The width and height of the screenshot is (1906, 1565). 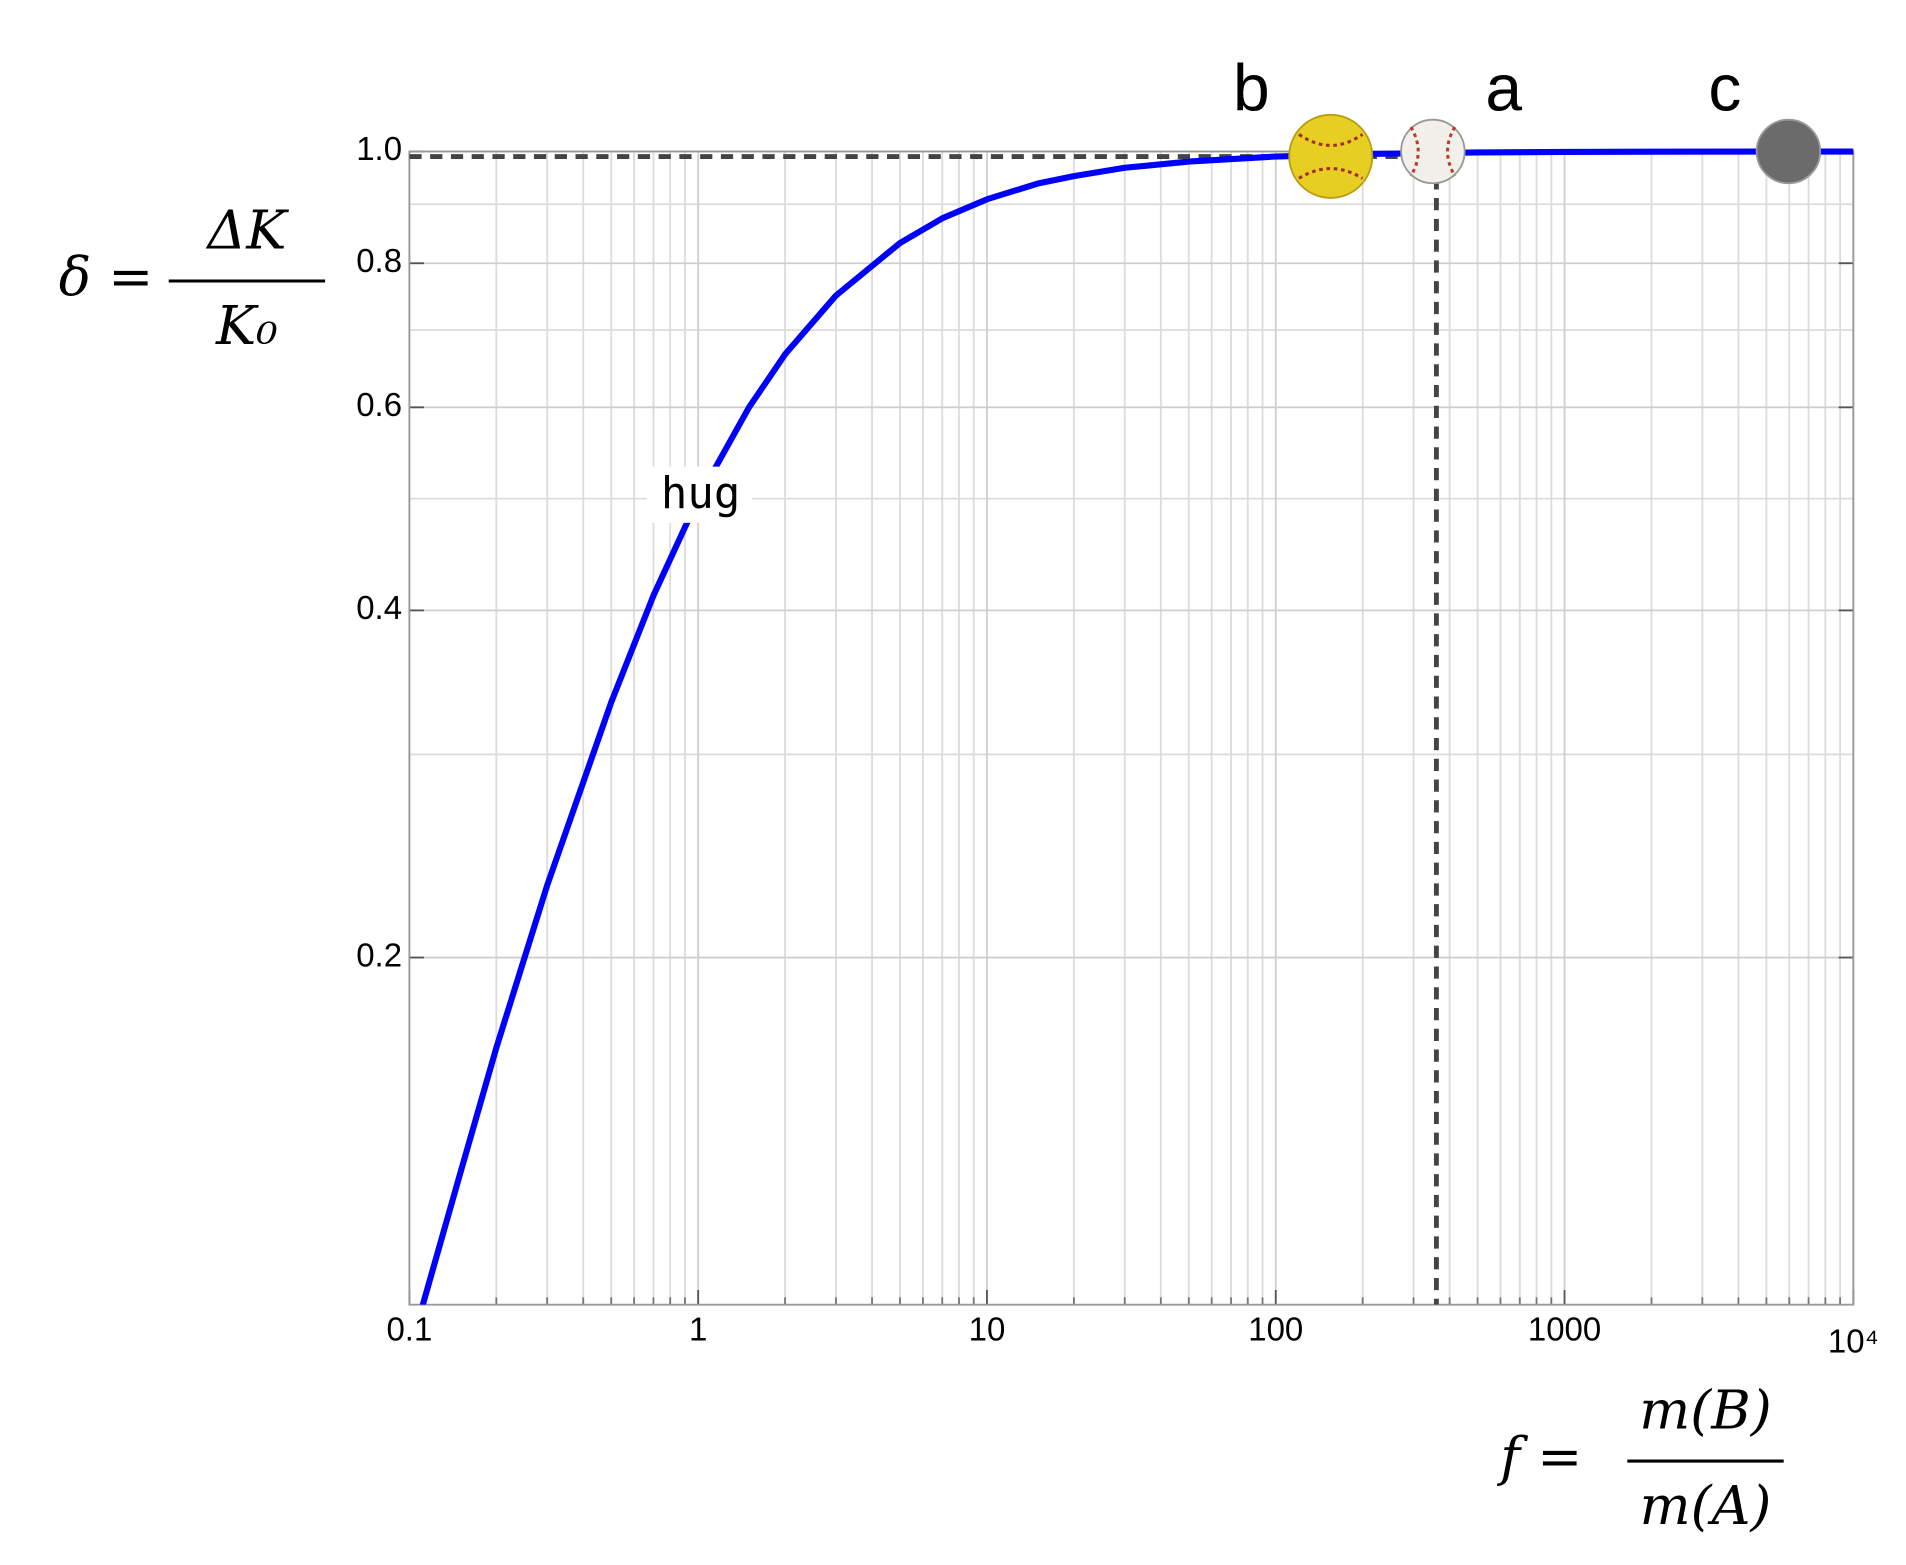 I want to click on label-box, so click(x=699, y=494).